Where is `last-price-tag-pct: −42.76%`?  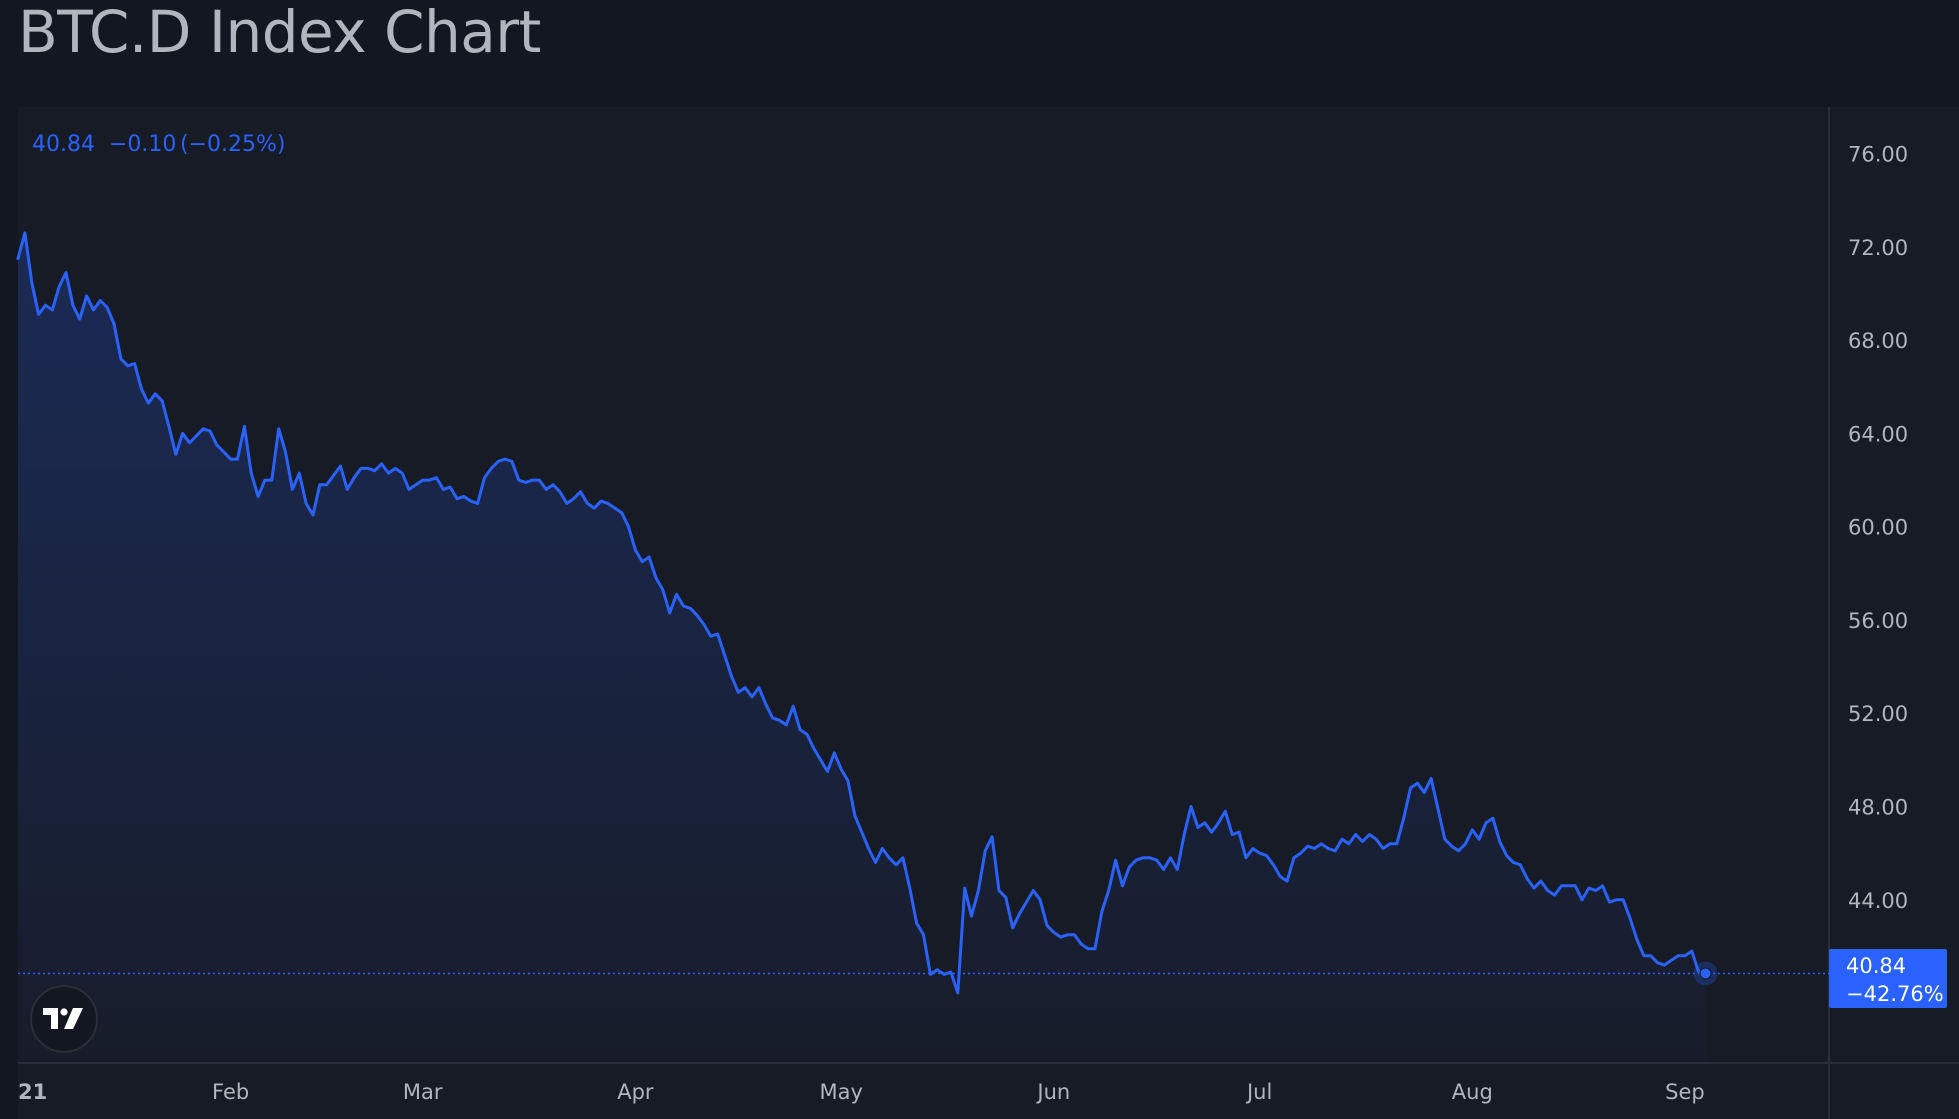
last-price-tag-pct: −42.76% is located at coordinates (1895, 994).